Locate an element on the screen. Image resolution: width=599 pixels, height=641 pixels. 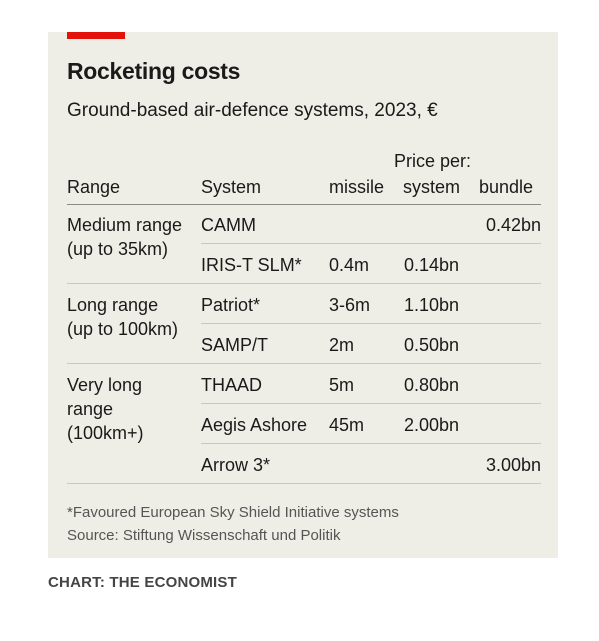
header-rule is located at coordinates (304, 204).